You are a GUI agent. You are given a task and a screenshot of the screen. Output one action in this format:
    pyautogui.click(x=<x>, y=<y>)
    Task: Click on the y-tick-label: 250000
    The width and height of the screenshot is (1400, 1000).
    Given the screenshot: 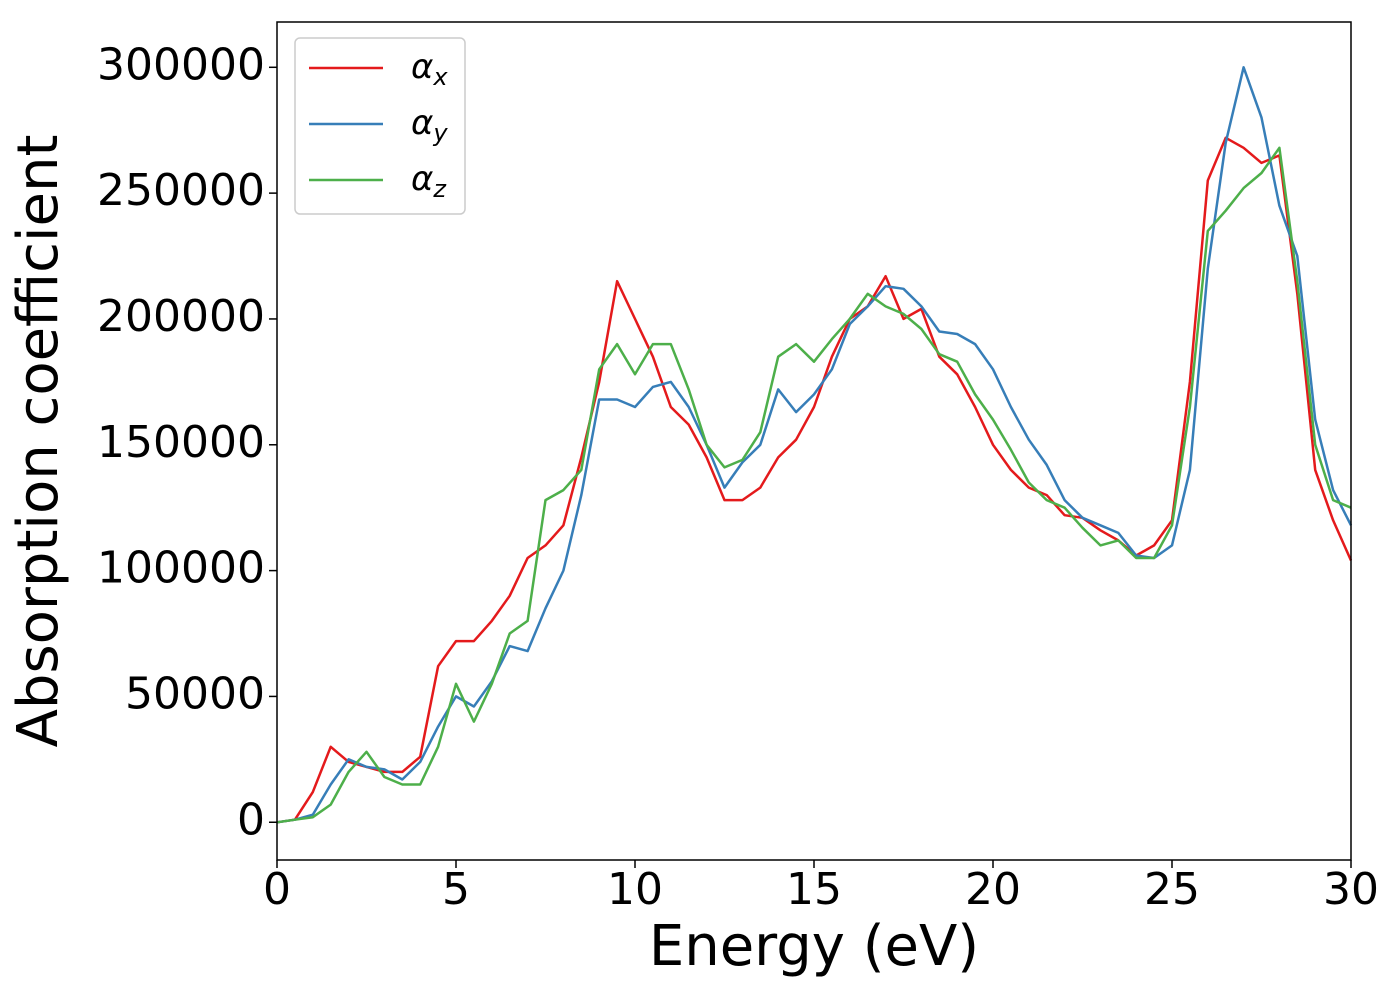 What is the action you would take?
    pyautogui.click(x=181, y=190)
    